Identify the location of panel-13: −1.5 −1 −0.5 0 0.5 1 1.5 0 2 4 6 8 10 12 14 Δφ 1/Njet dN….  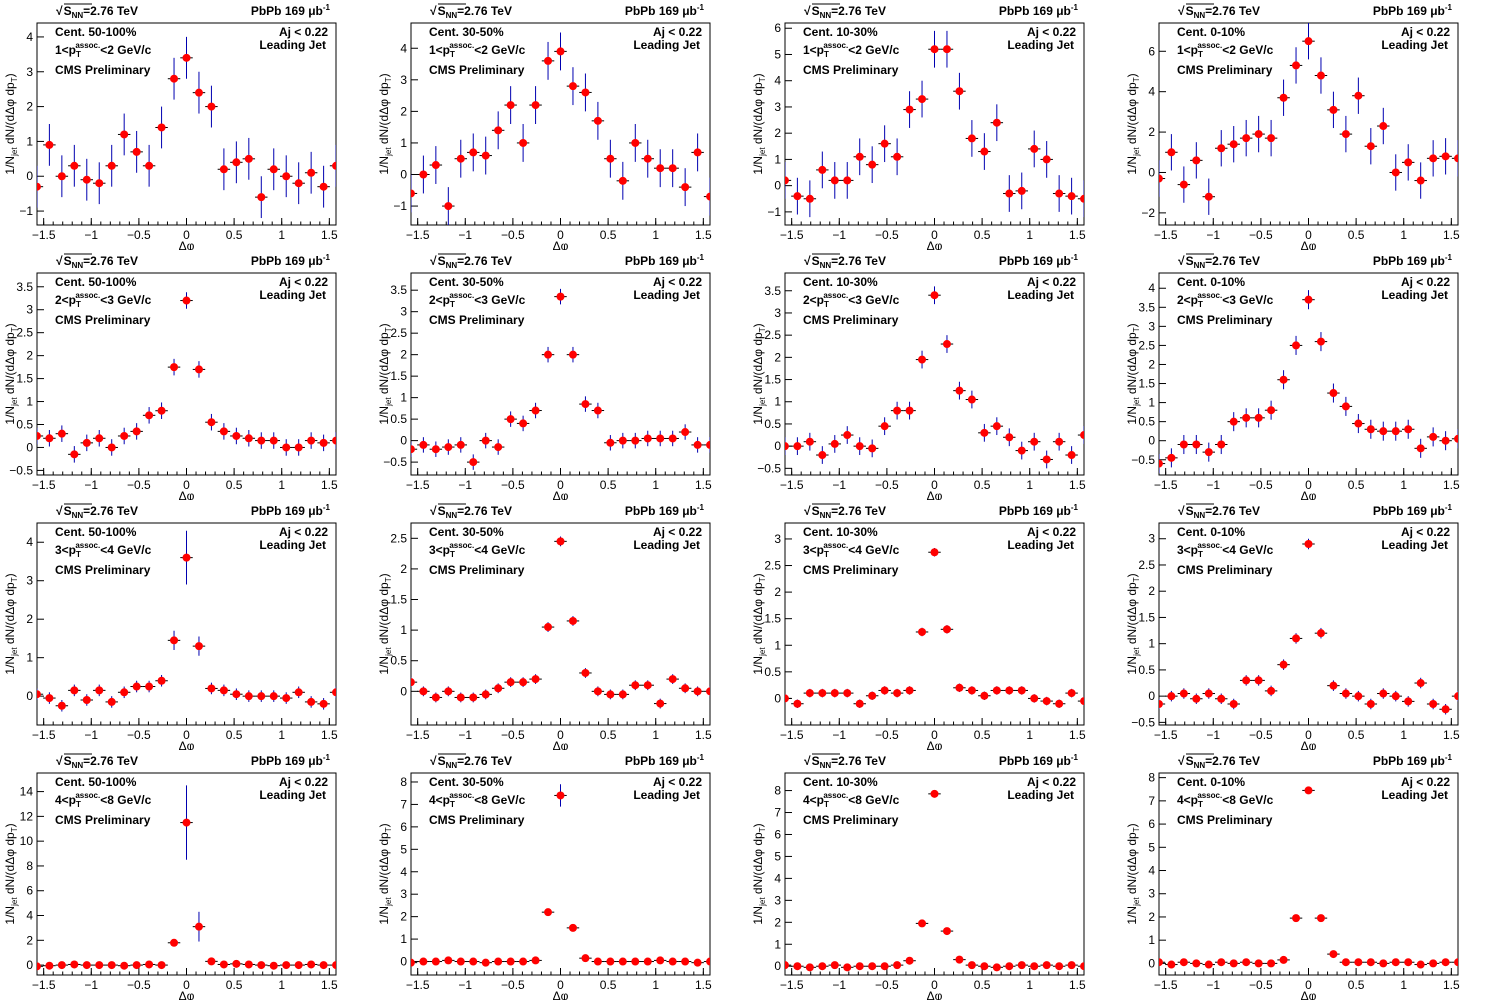
(187, 875).